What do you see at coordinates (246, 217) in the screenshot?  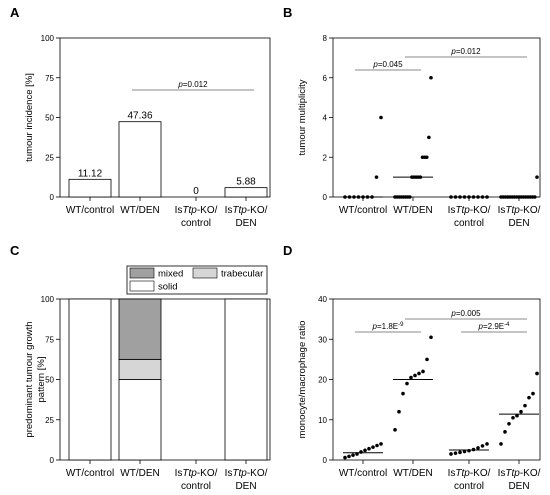 I see `category-label-a-3: IsTtp-KO/DEN` at bounding box center [246, 217].